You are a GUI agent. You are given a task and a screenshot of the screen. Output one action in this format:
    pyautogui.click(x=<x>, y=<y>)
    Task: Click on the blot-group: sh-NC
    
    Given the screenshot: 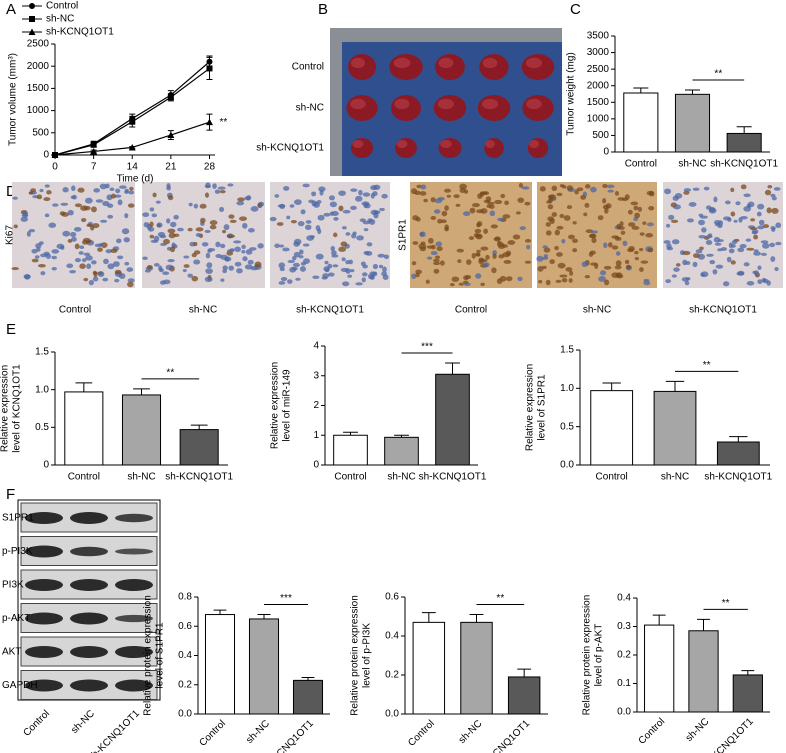 What is the action you would take?
    pyautogui.click(x=83, y=722)
    